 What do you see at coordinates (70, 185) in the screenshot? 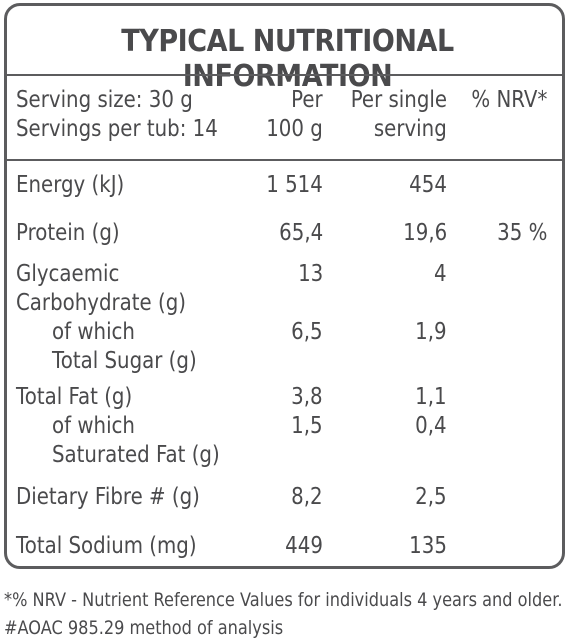
I see `energy-label: Energy (kJ)` at bounding box center [70, 185].